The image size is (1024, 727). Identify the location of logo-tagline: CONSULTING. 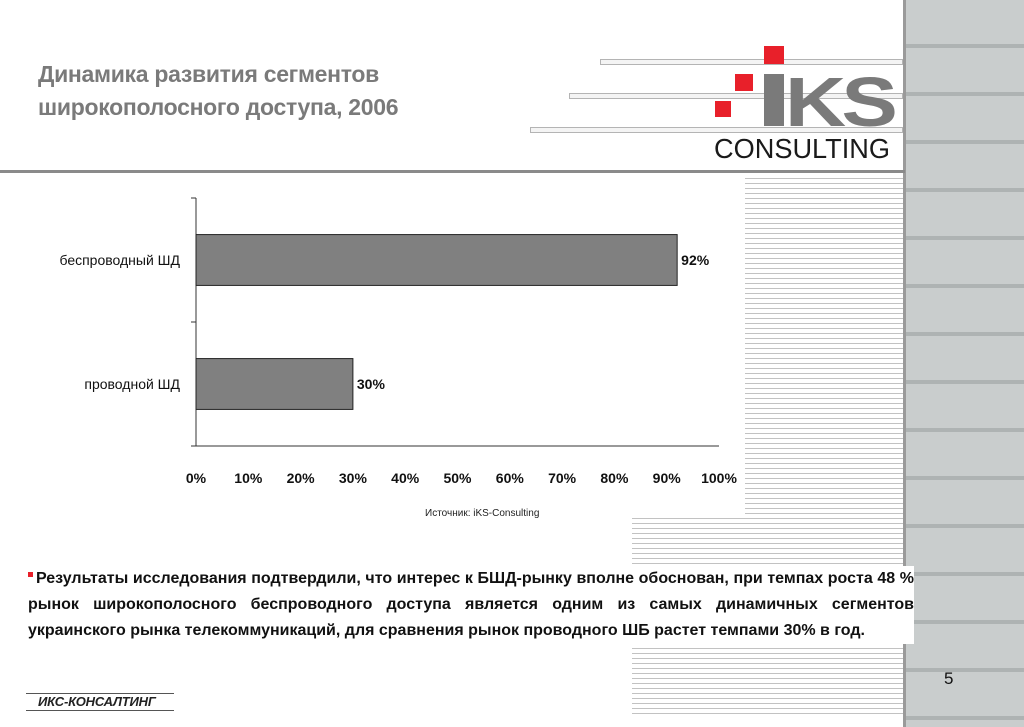
(802, 148).